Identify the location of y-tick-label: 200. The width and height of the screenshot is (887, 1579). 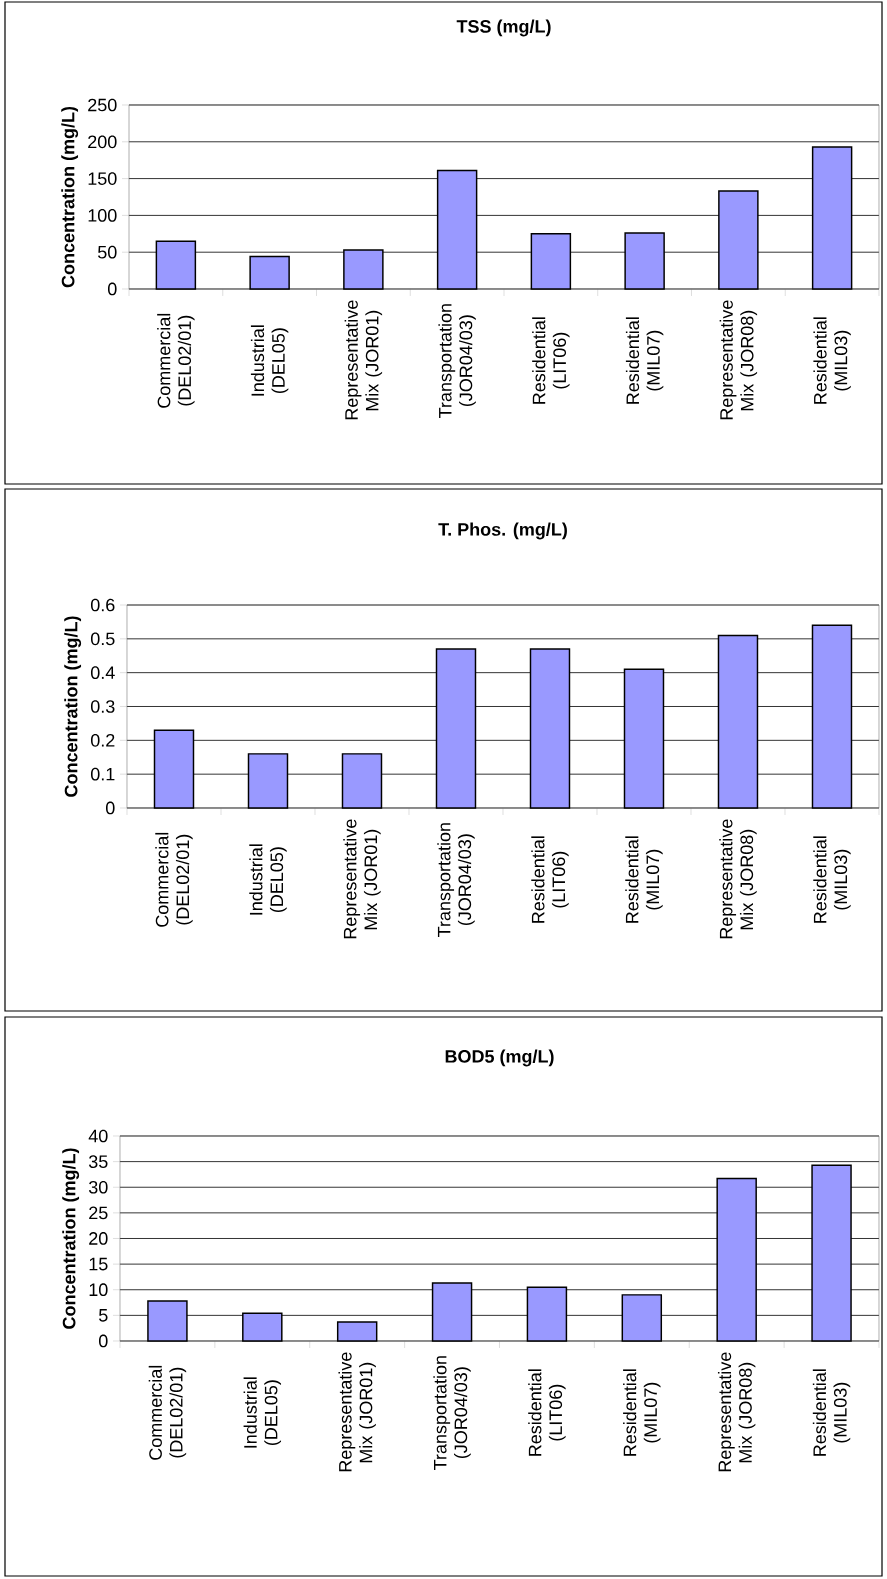
(102, 142).